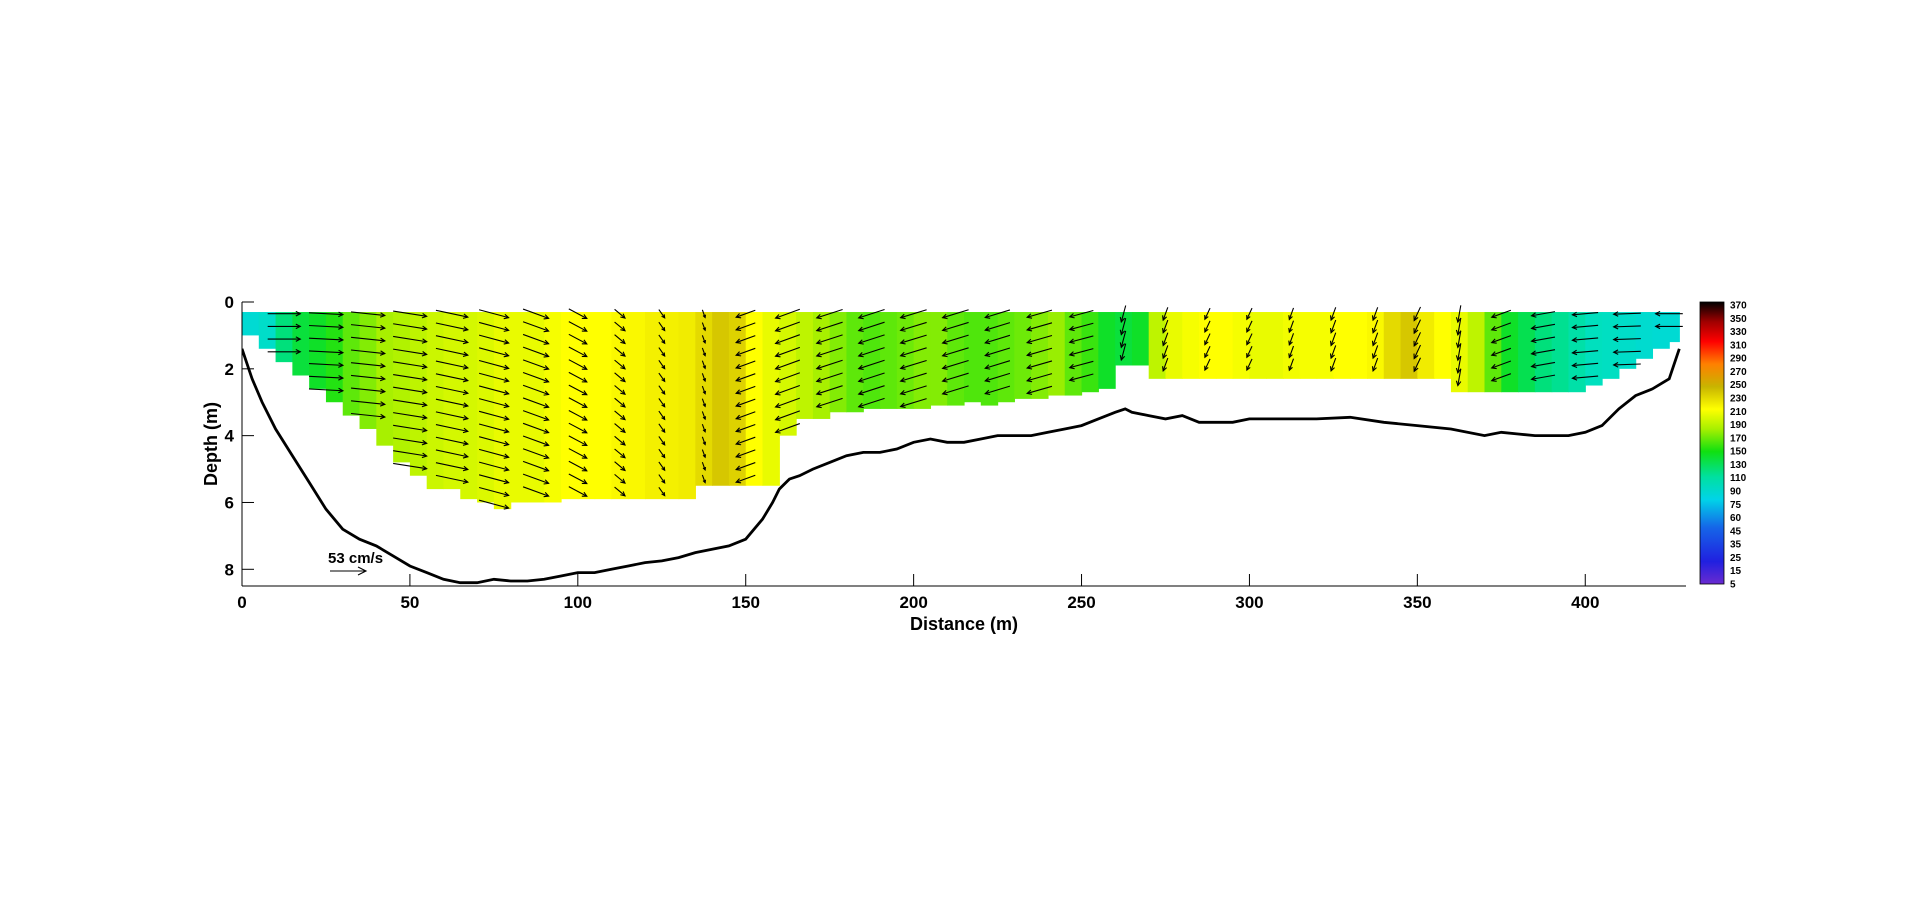 This screenshot has width=1920, height=916. I want to click on colorbar-tick-label: 45, so click(1736, 531).